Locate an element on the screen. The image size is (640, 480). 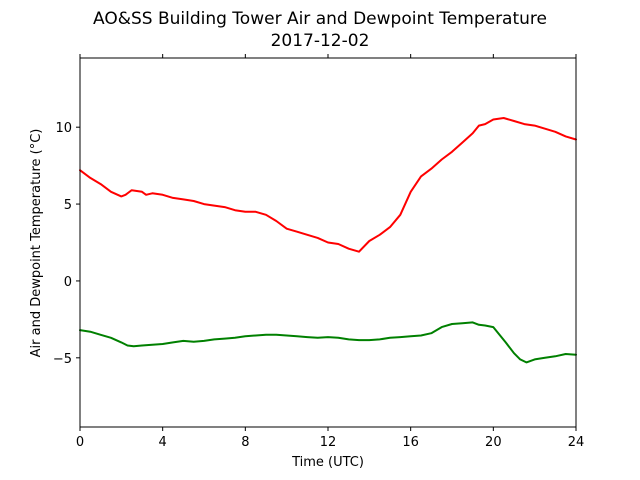
x-tick-label: 0 is located at coordinates (80, 442).